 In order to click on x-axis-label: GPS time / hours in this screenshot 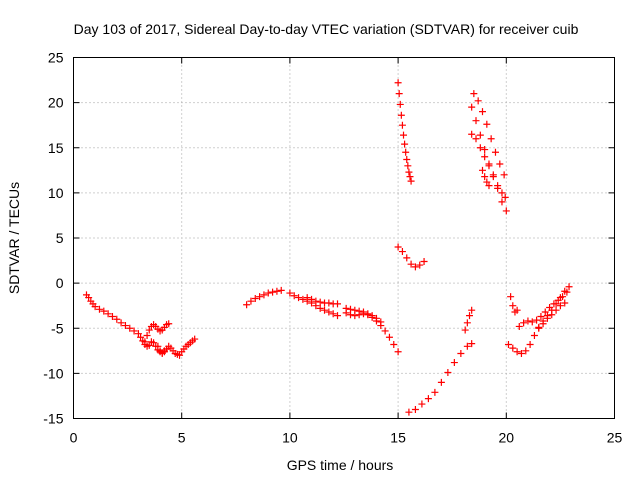, I will do `click(340, 465)`.